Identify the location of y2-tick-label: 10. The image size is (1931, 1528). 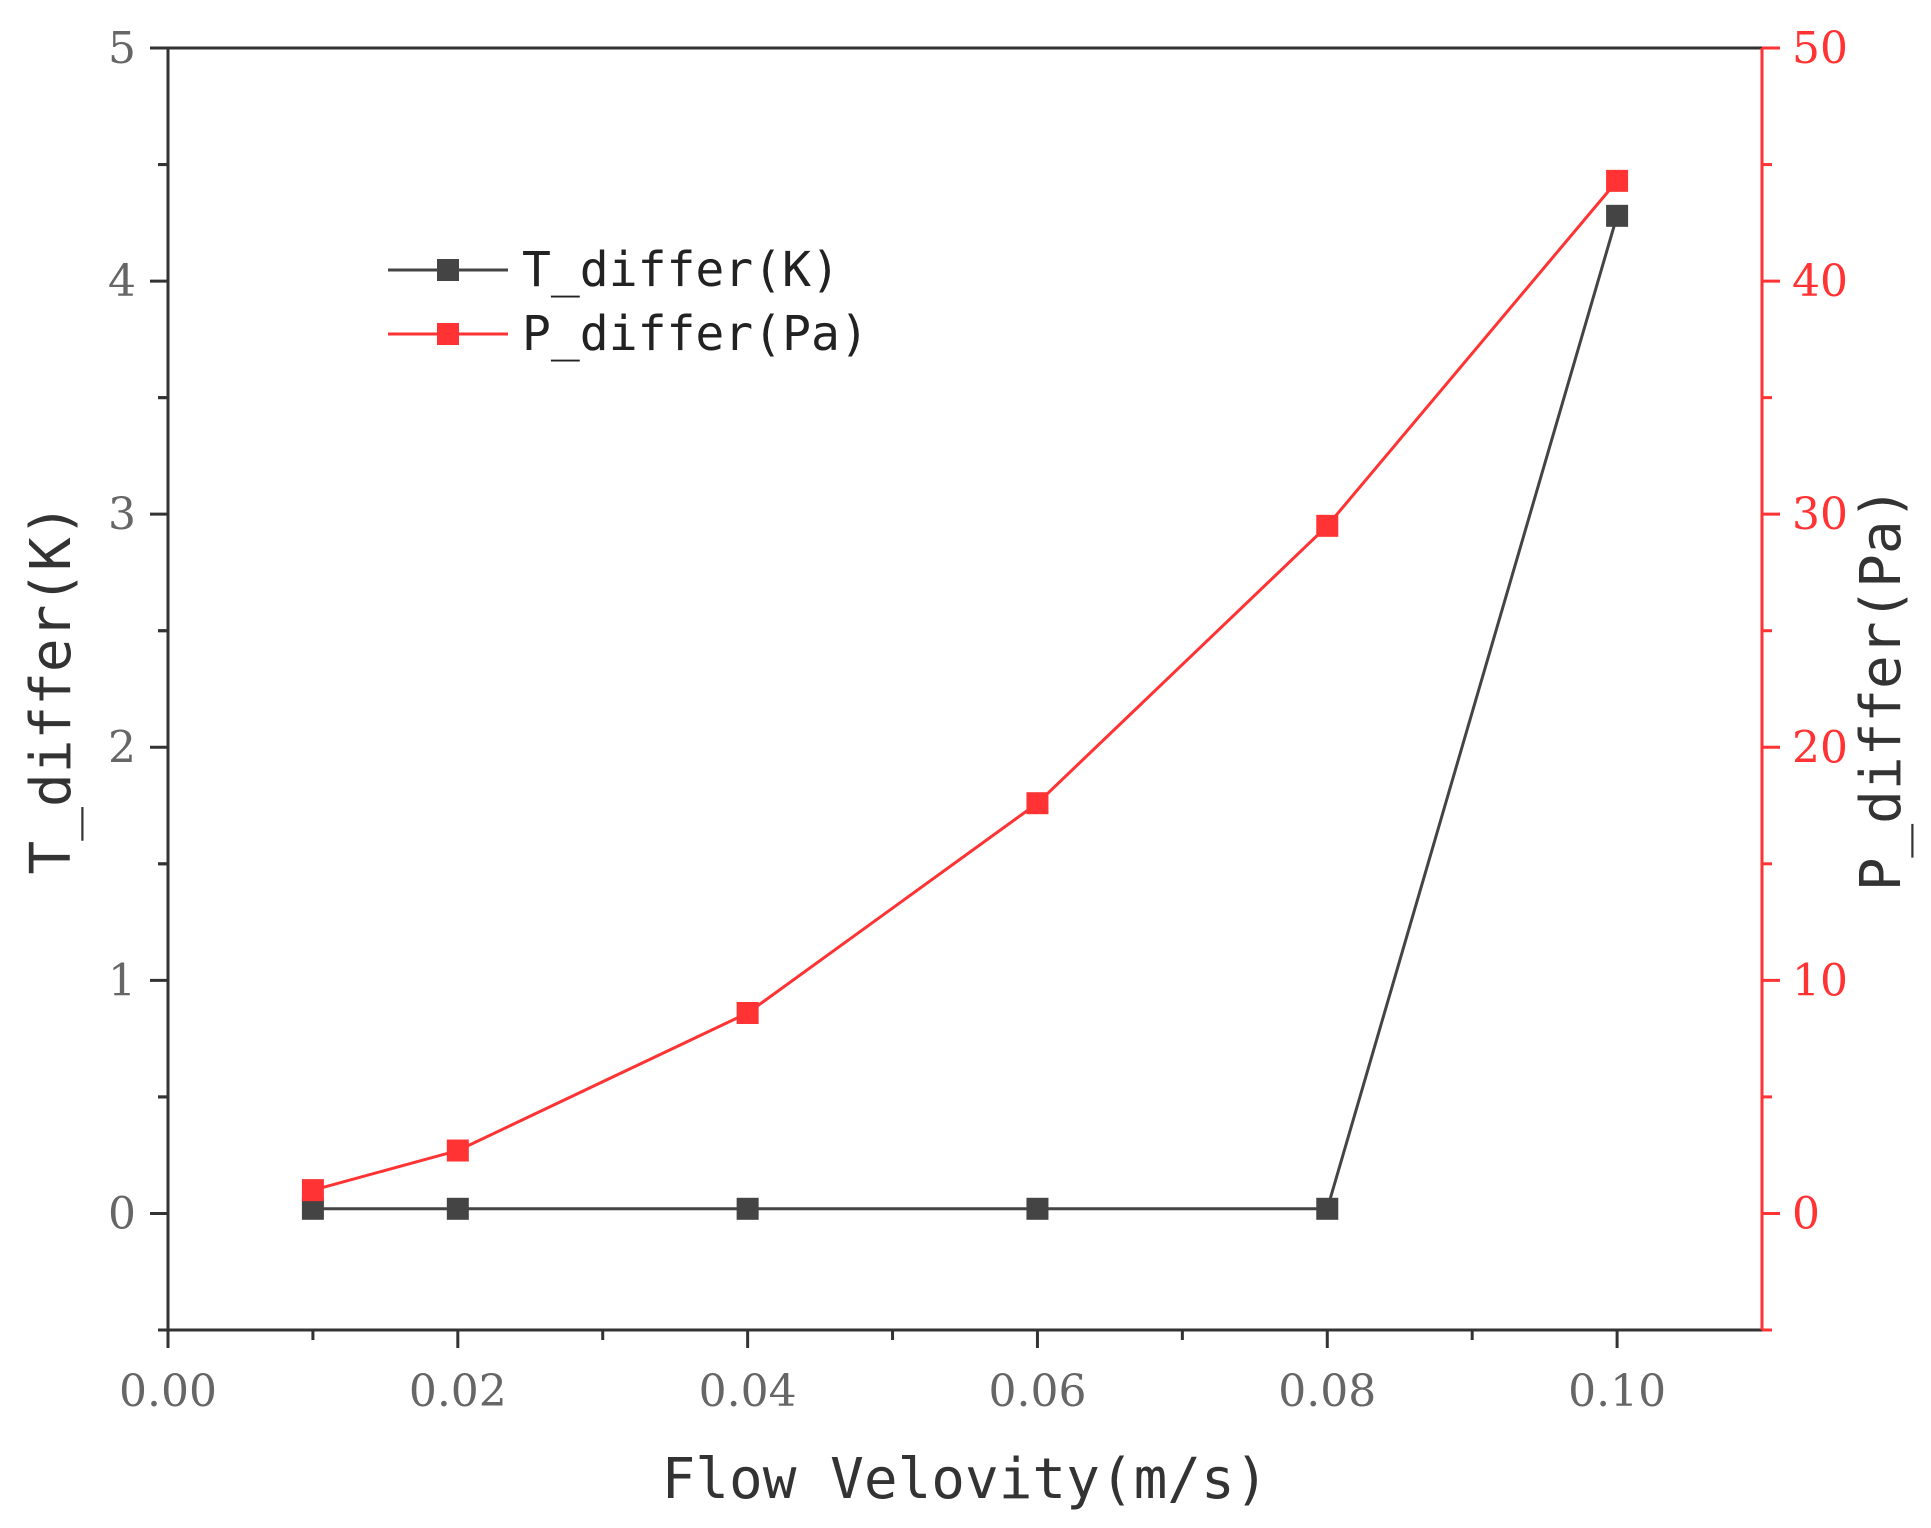
(1820, 980).